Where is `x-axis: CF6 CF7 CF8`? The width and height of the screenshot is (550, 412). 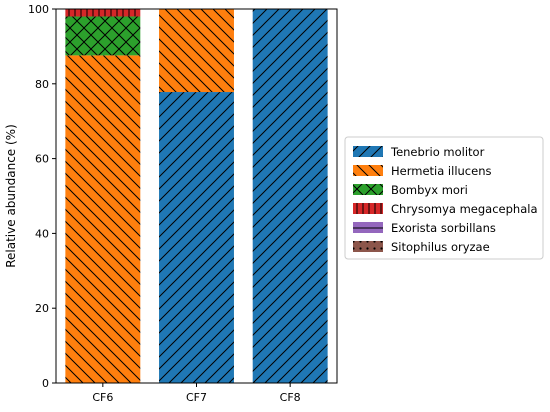
x-axis: CF6 CF7 CF8 is located at coordinates (196, 393).